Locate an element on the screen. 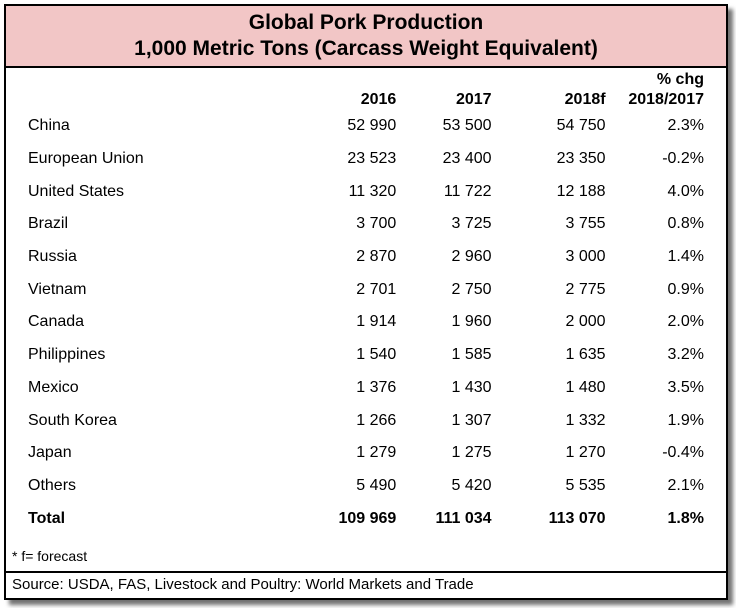  value-2017-cell: 3 725 is located at coordinates (471, 224).